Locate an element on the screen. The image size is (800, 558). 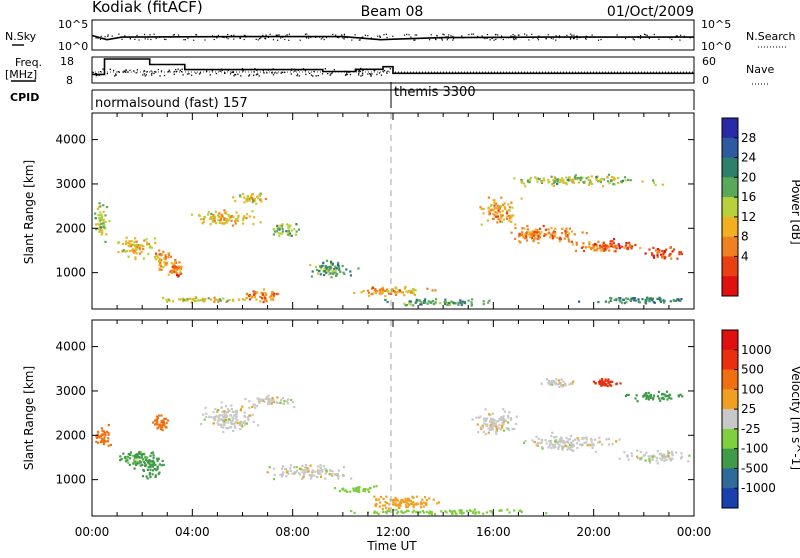
nsearch-series-dots is located at coordinates (394, 37).